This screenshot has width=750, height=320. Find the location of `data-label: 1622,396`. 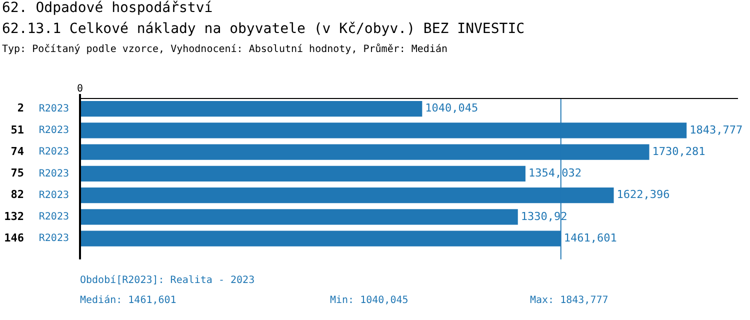

data-label: 1622,396 is located at coordinates (643, 195).